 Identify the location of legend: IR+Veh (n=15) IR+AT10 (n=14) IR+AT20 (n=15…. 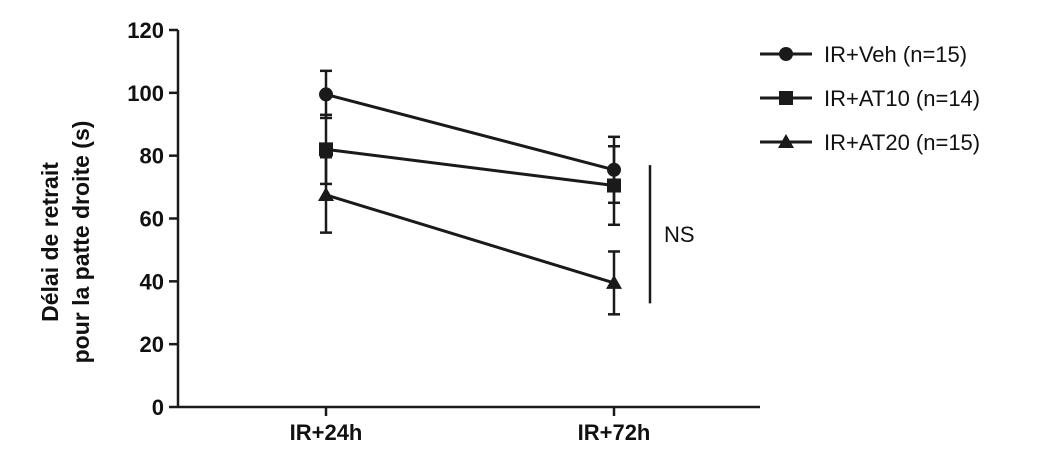
(870, 98).